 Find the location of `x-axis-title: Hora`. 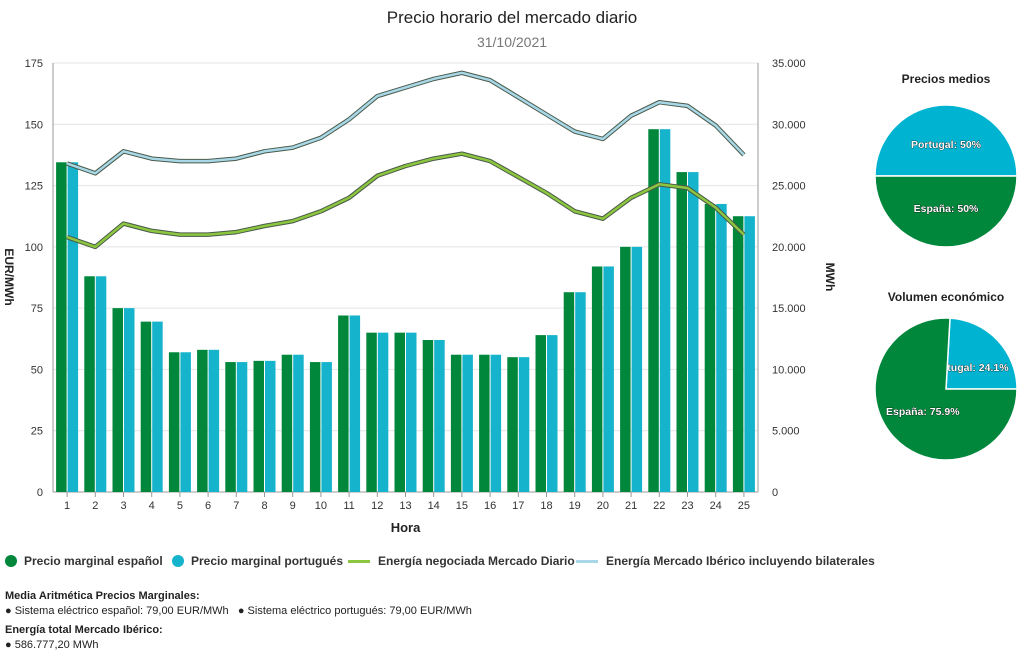

x-axis-title: Hora is located at coordinates (406, 527).